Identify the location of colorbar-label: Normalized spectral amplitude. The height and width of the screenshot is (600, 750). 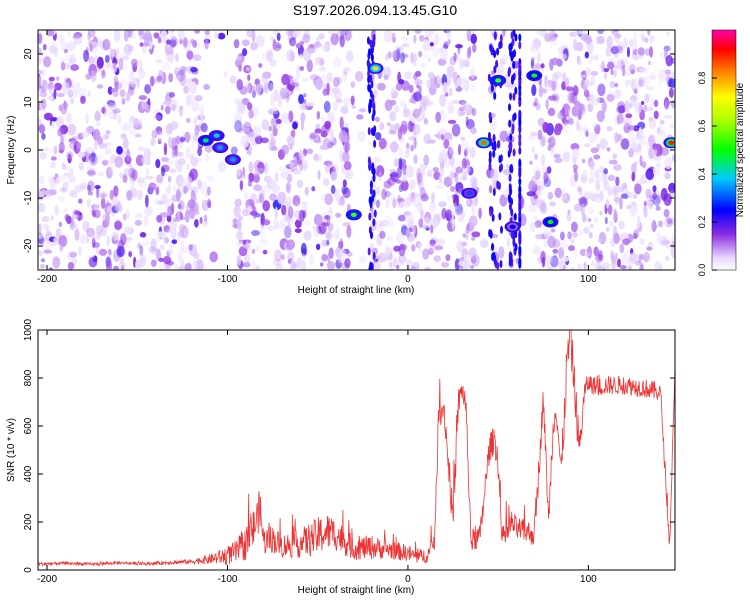
(740, 149).